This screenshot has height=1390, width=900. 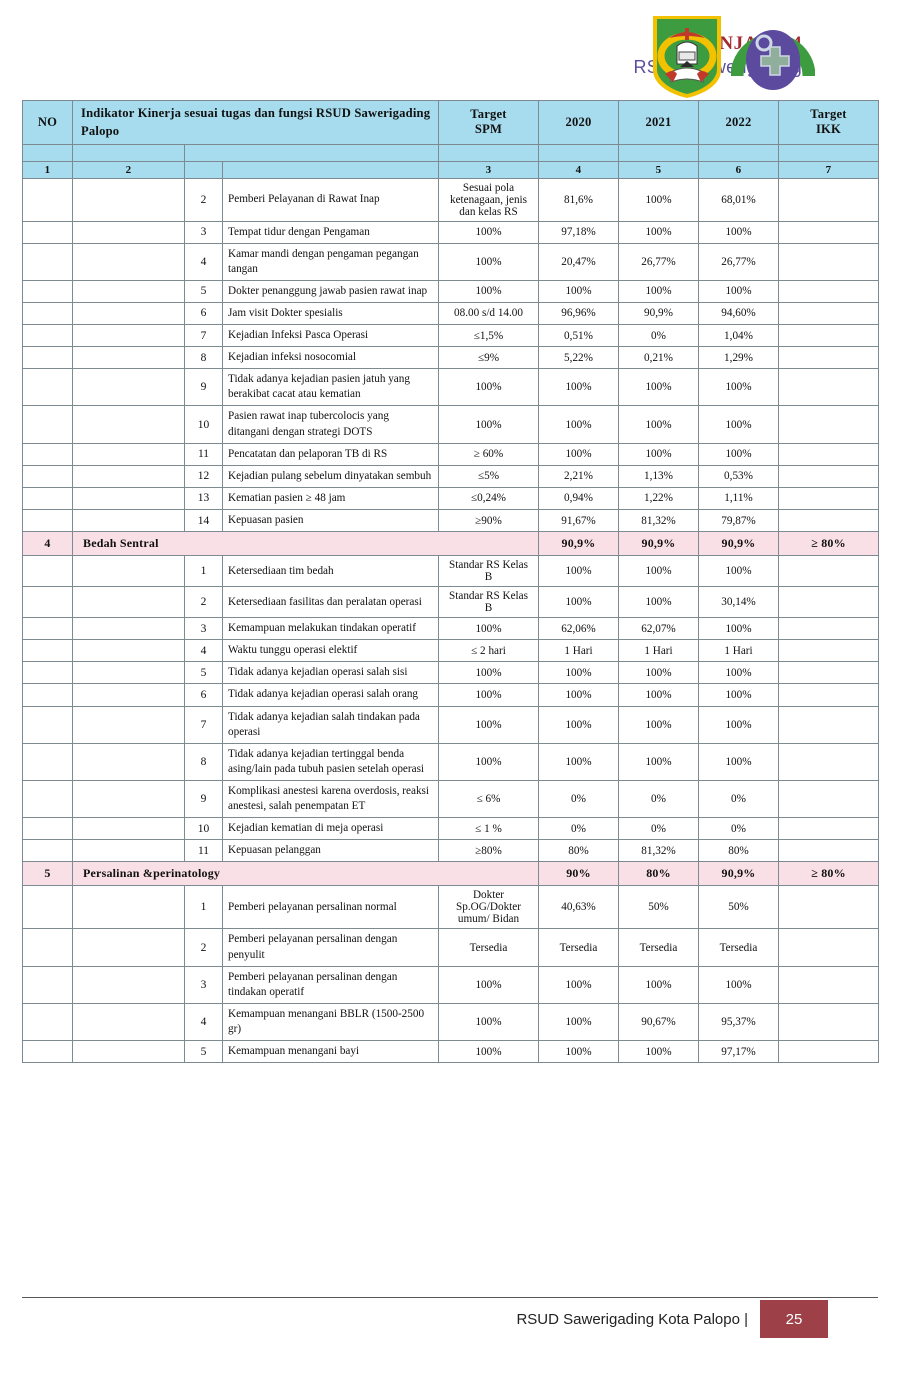 What do you see at coordinates (738, 261) in the screenshot?
I see `cell-2022: 26,77%` at bounding box center [738, 261].